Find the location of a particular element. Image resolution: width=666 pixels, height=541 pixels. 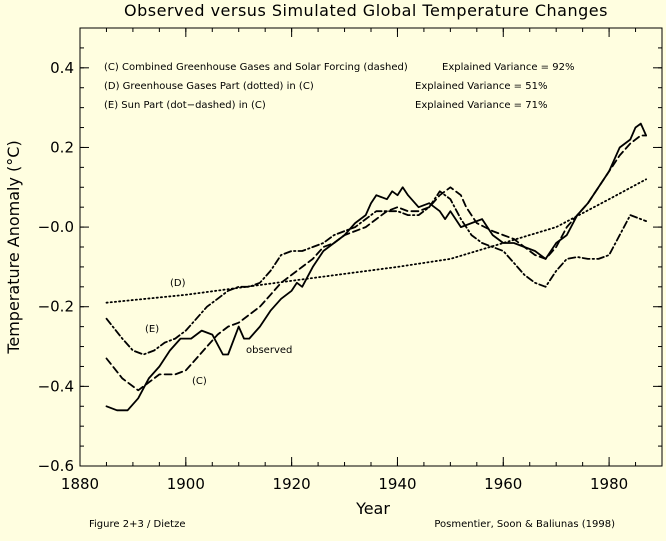

y-tick-label: −0.4 is located at coordinates (56, 386).